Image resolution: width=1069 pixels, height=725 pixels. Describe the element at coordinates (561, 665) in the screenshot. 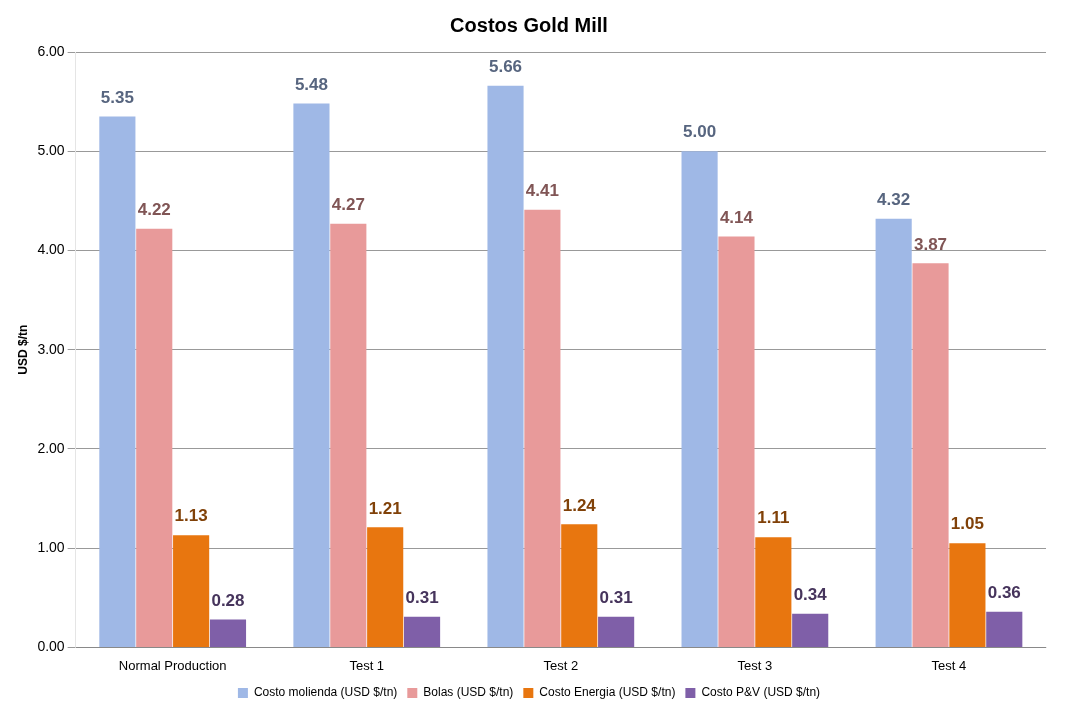

I see `x-tick-label: Test 2` at that location.